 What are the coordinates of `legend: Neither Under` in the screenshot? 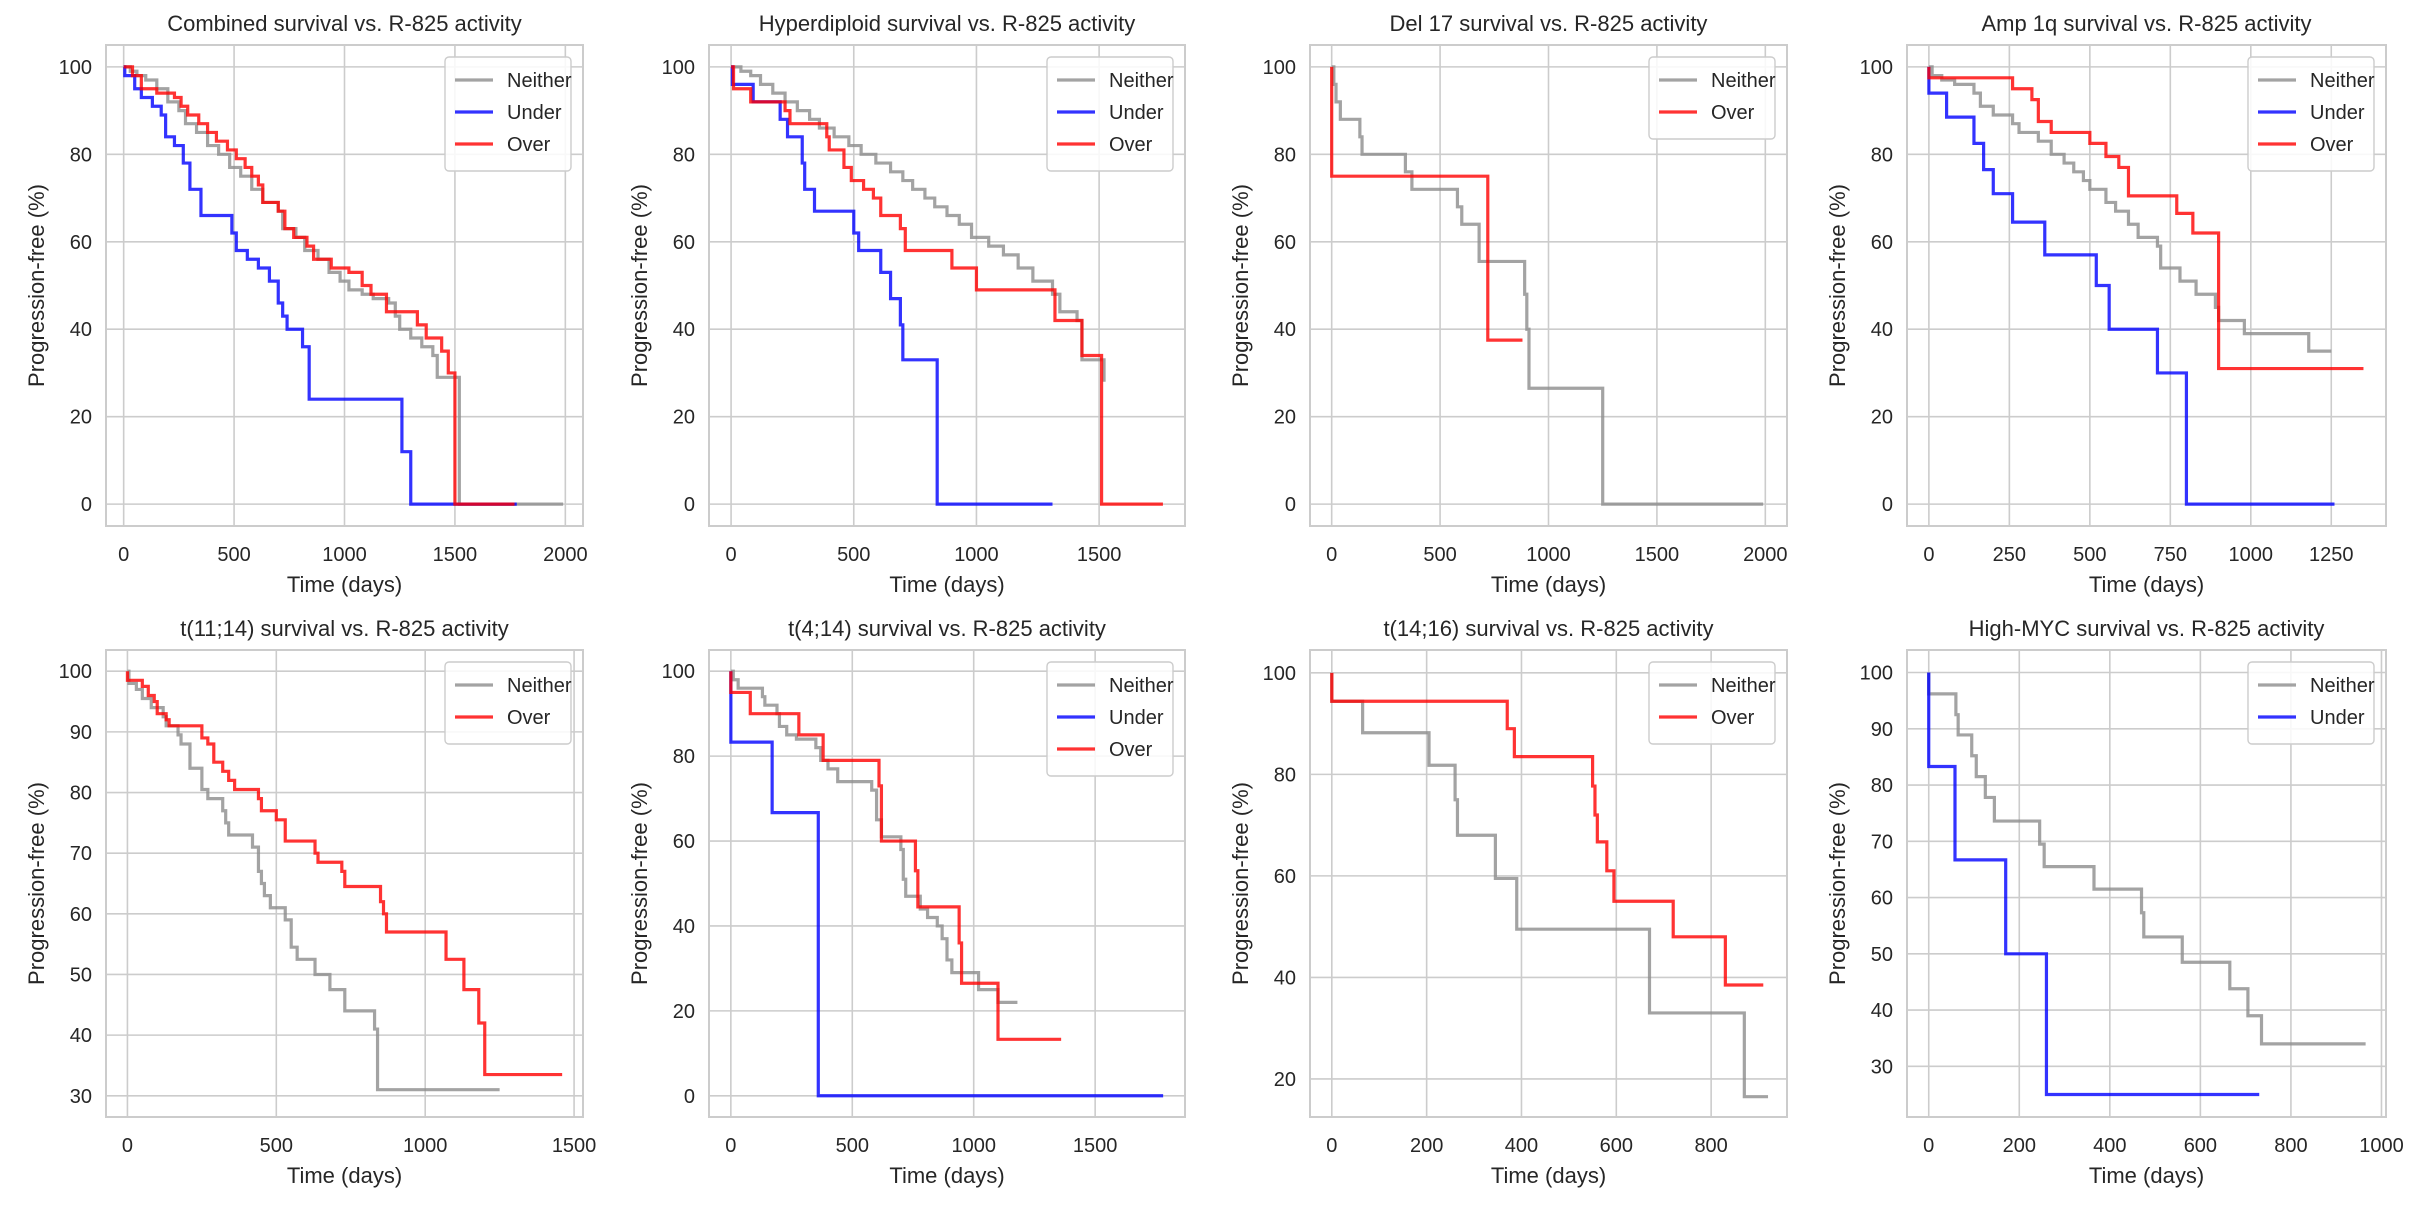 It's located at (2311, 703).